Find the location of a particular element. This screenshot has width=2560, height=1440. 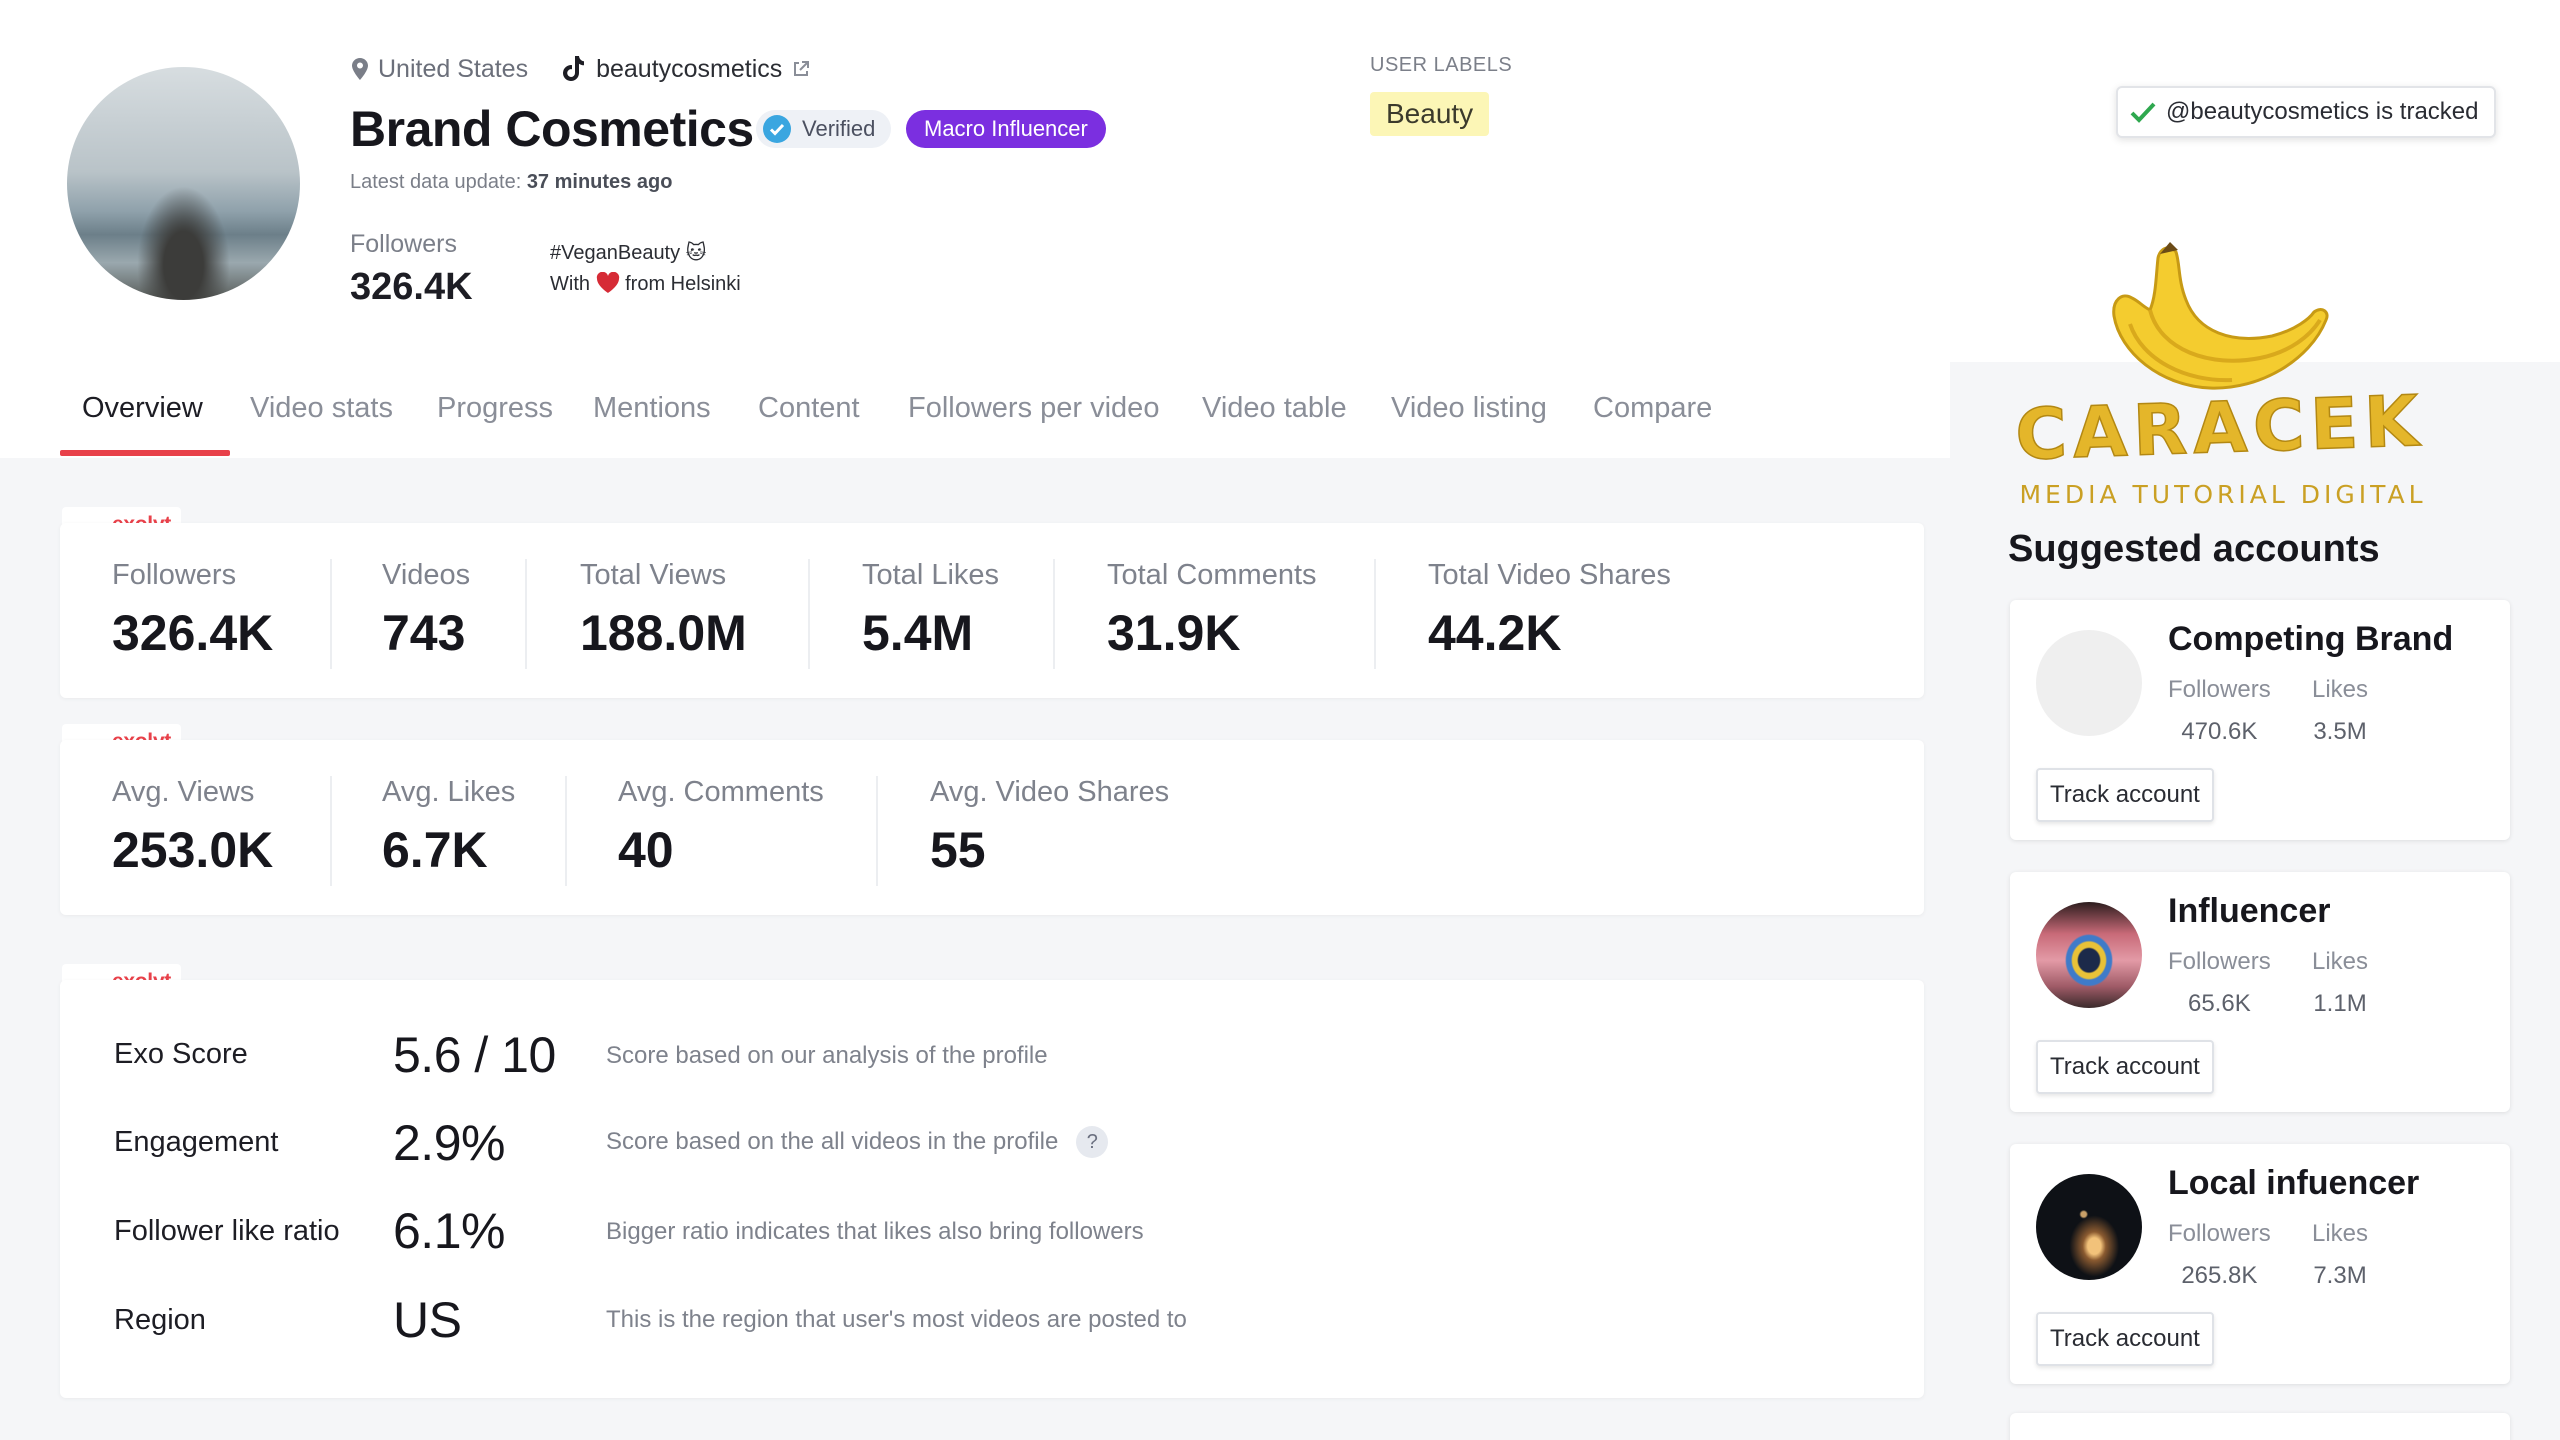

stat-label: Total Comments is located at coordinates (1212, 575).